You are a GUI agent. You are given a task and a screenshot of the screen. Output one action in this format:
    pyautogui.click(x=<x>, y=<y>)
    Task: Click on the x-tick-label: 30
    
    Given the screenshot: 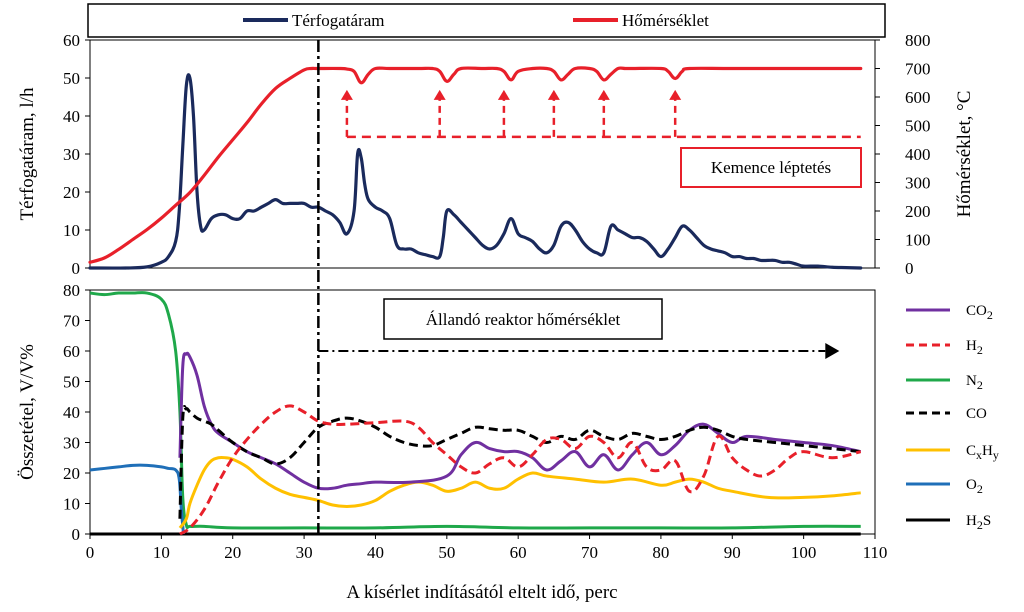 What is the action you would take?
    pyautogui.click(x=304, y=552)
    